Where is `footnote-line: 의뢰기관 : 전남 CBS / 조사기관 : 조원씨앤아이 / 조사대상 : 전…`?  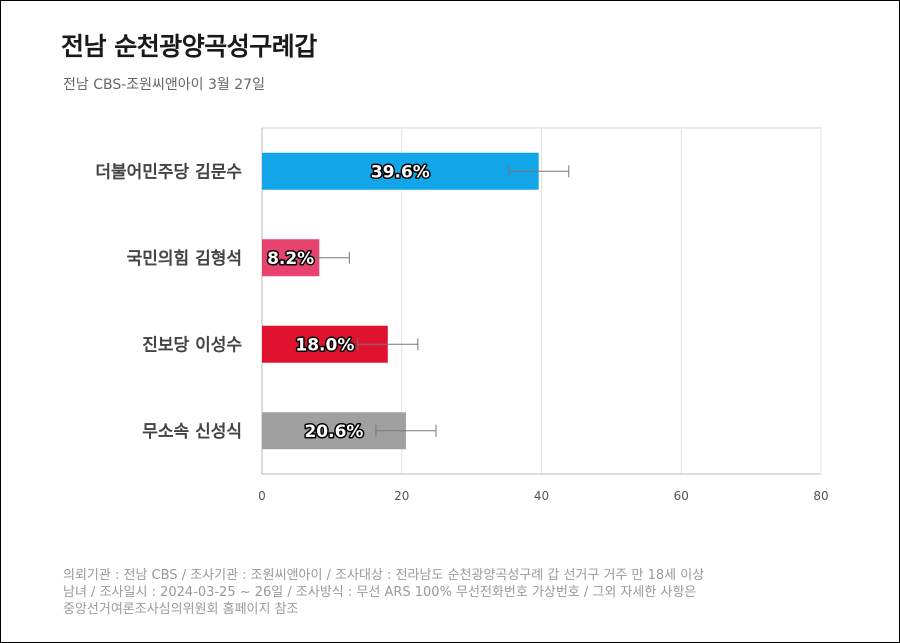
footnote-line: 의뢰기관 : 전남 CBS / 조사기관 : 조원씨앤아이 / 조사대상 : 전… is located at coordinates (384, 575).